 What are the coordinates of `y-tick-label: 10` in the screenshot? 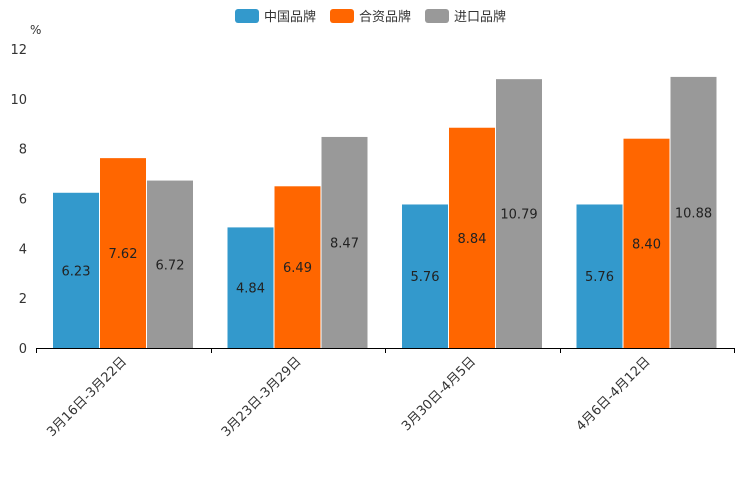 It's located at (18, 100).